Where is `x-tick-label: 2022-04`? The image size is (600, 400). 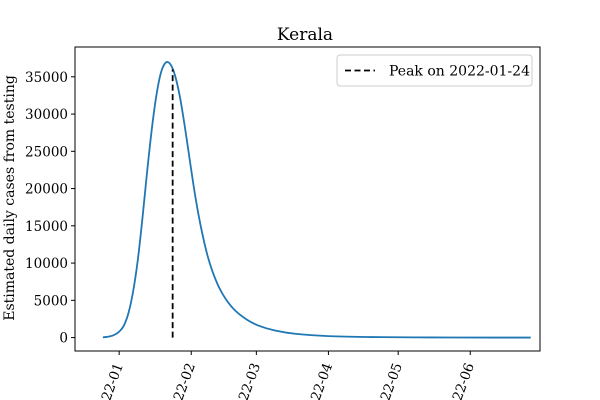
x-tick-label: 2022-04 is located at coordinates (319, 380).